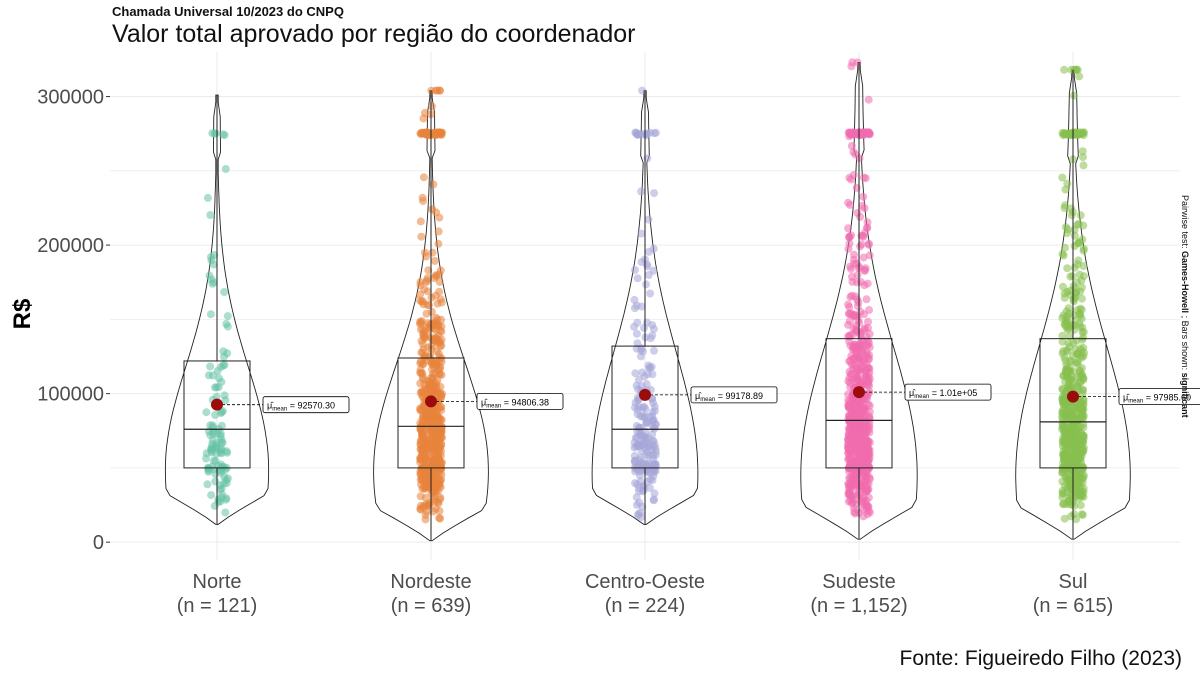 The width and height of the screenshot is (1200, 675). What do you see at coordinates (859, 289) in the screenshot?
I see `jitter-points` at bounding box center [859, 289].